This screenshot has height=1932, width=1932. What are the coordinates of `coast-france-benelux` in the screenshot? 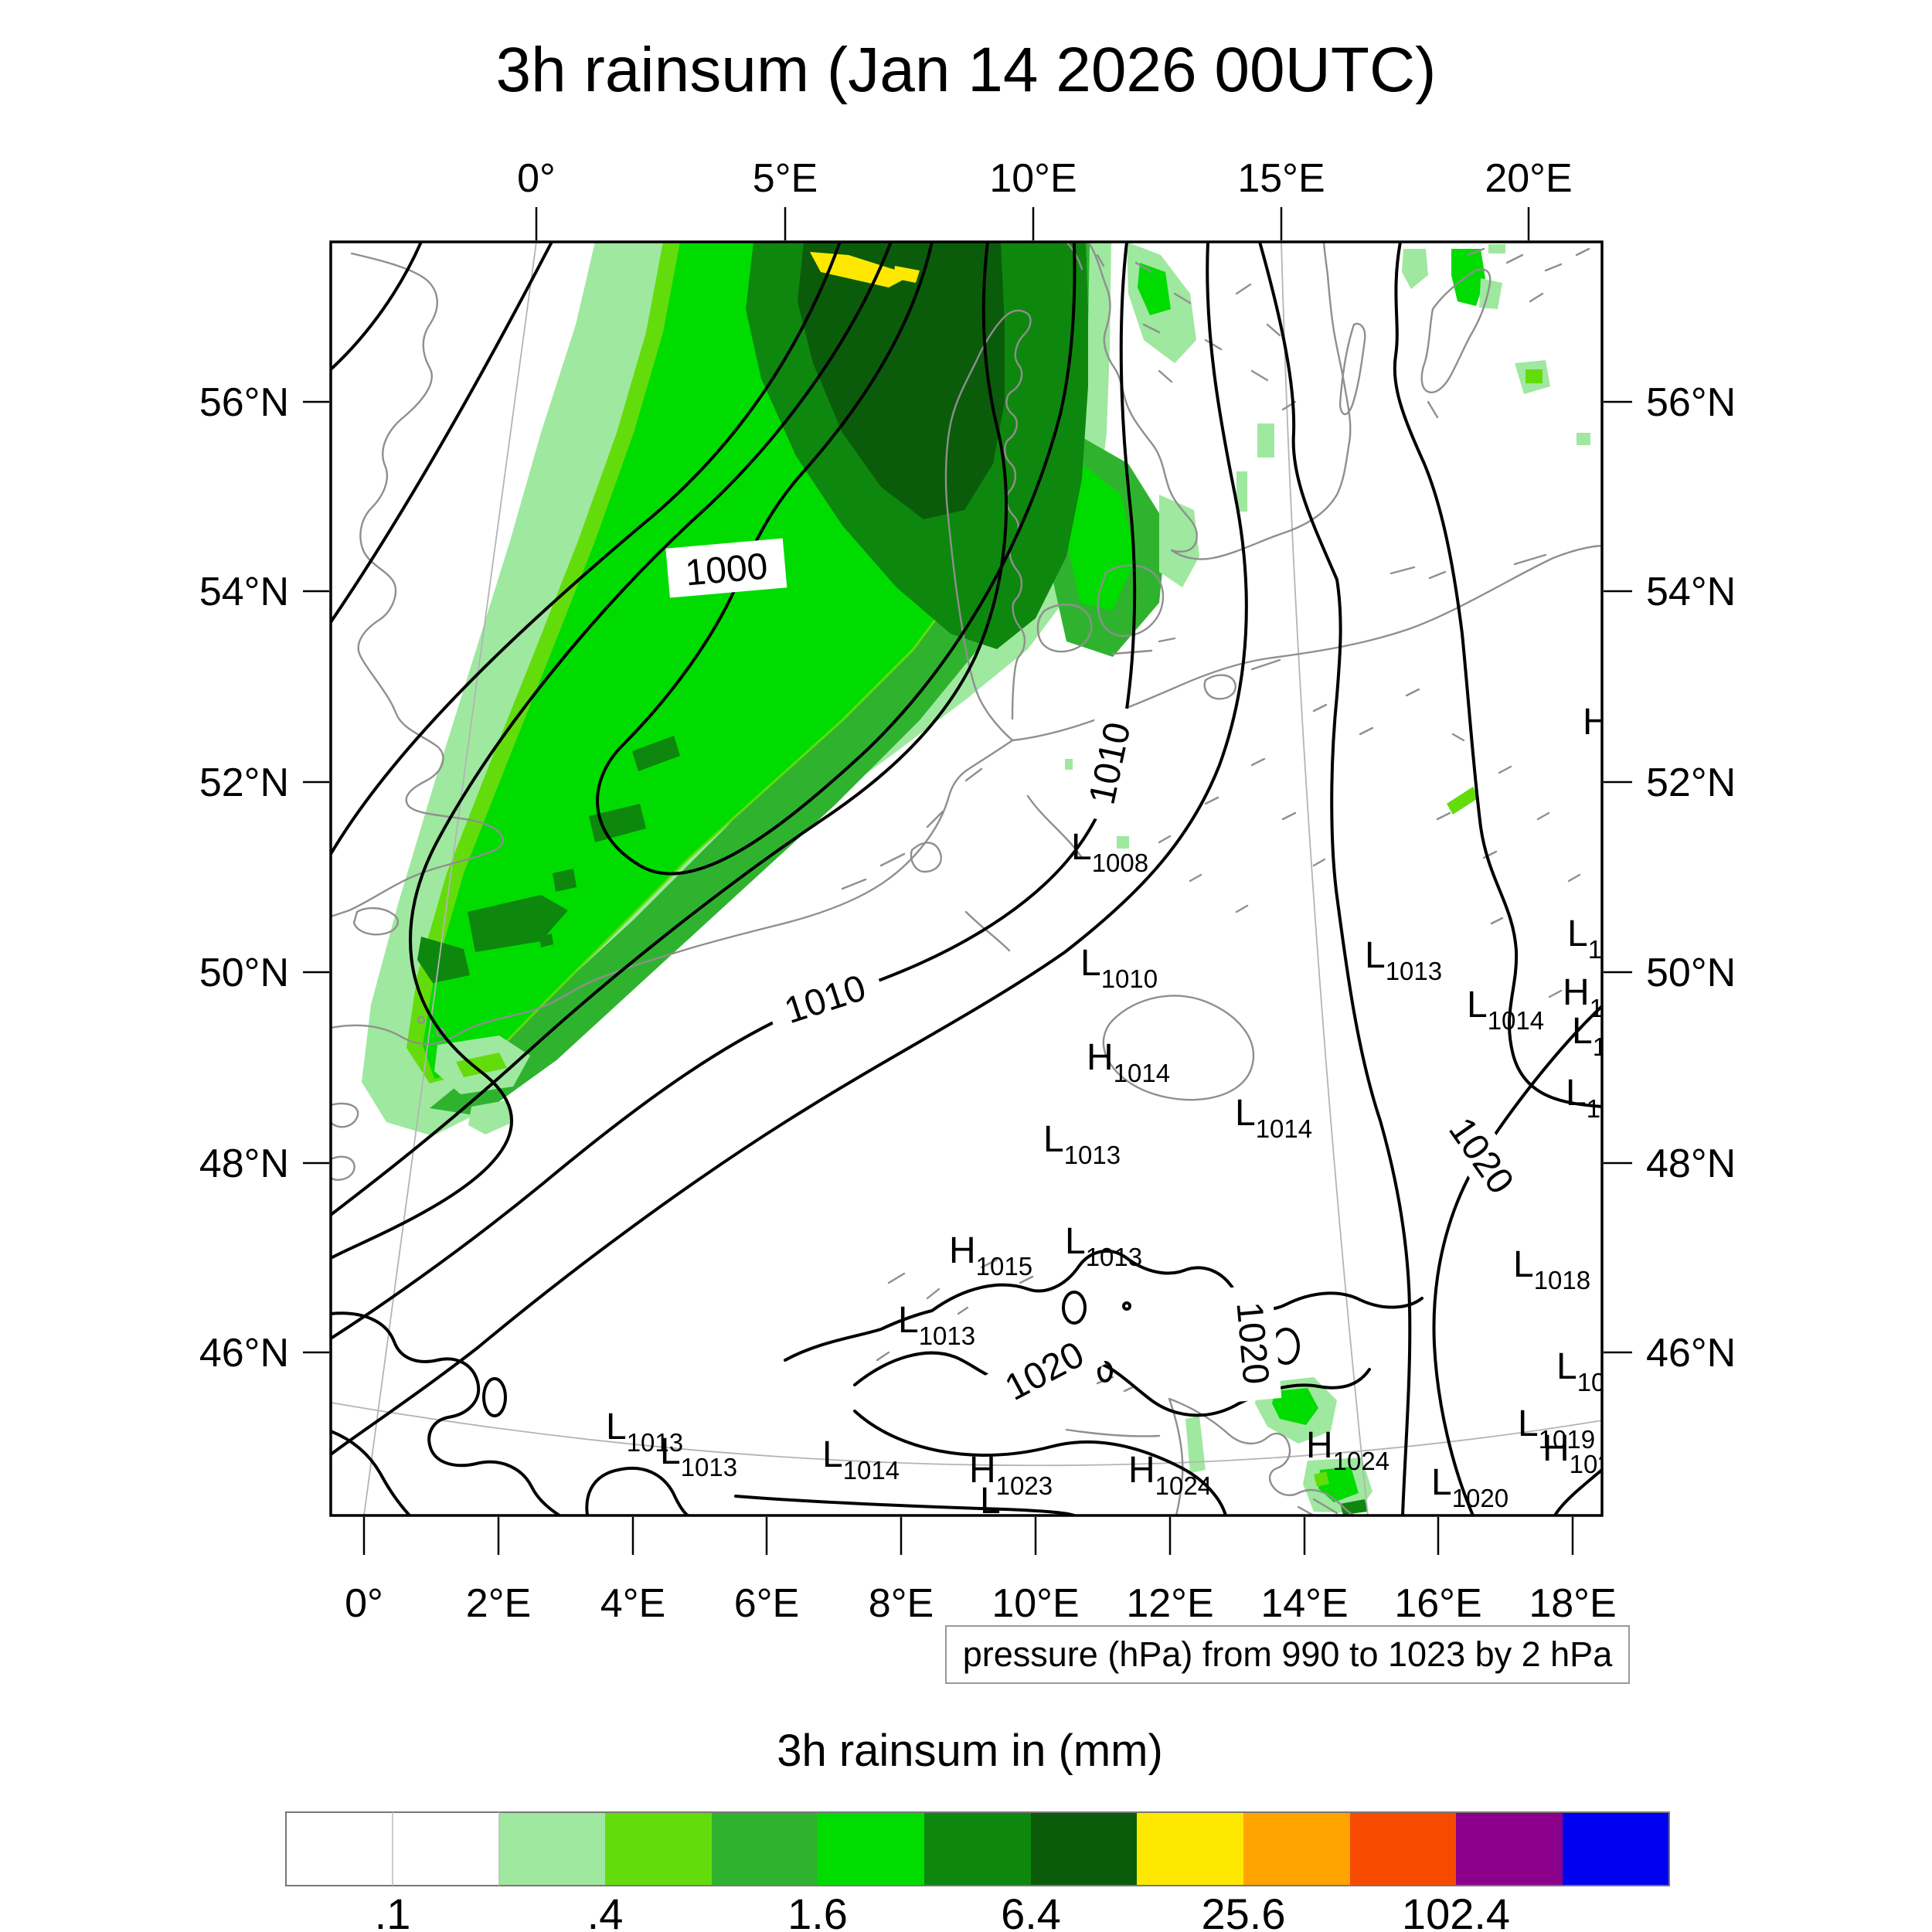 It's located at (673, 892).